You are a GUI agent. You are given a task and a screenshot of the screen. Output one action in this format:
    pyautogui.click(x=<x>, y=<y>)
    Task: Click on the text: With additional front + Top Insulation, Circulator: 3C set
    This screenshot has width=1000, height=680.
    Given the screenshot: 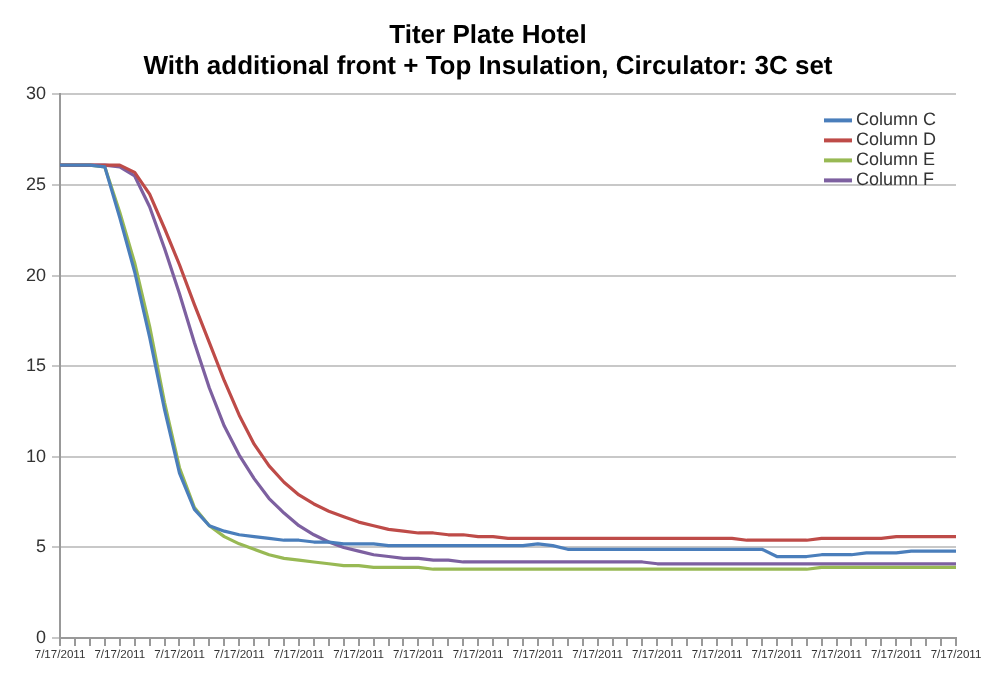 What is the action you would take?
    pyautogui.click(x=488, y=64)
    